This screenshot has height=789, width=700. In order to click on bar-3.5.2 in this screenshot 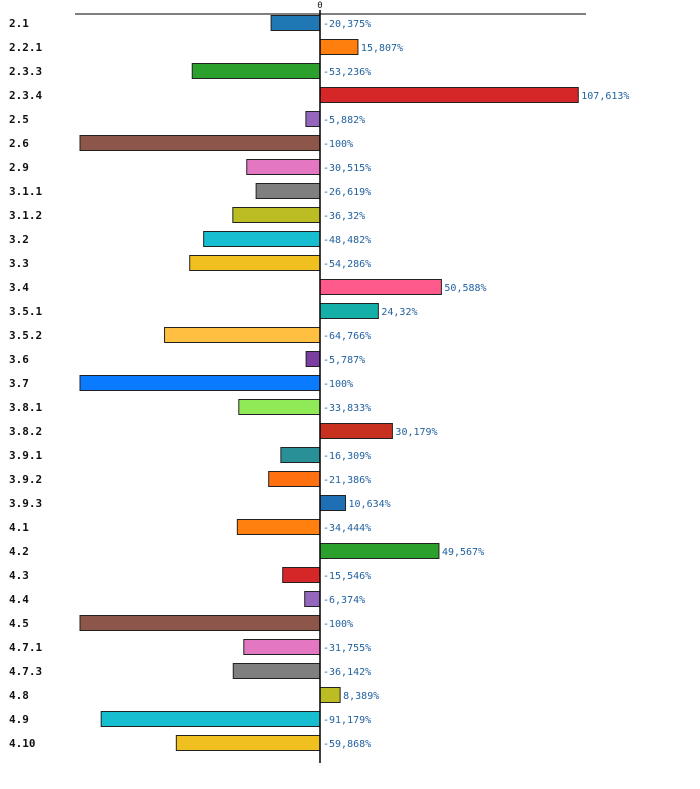, I will do `click(242, 335)`.